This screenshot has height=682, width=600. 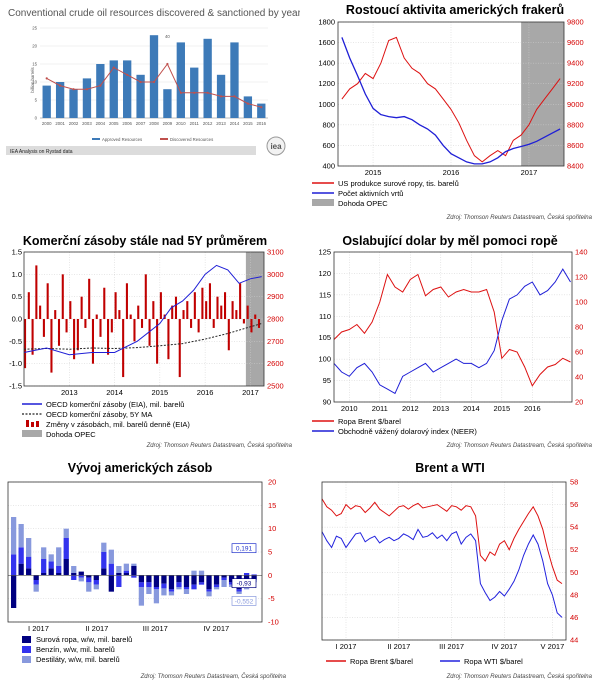 What do you see at coordinates (363, 203) in the screenshot?
I see `frakeri-legend-opec-label: Dohoda OPEC` at bounding box center [363, 203].